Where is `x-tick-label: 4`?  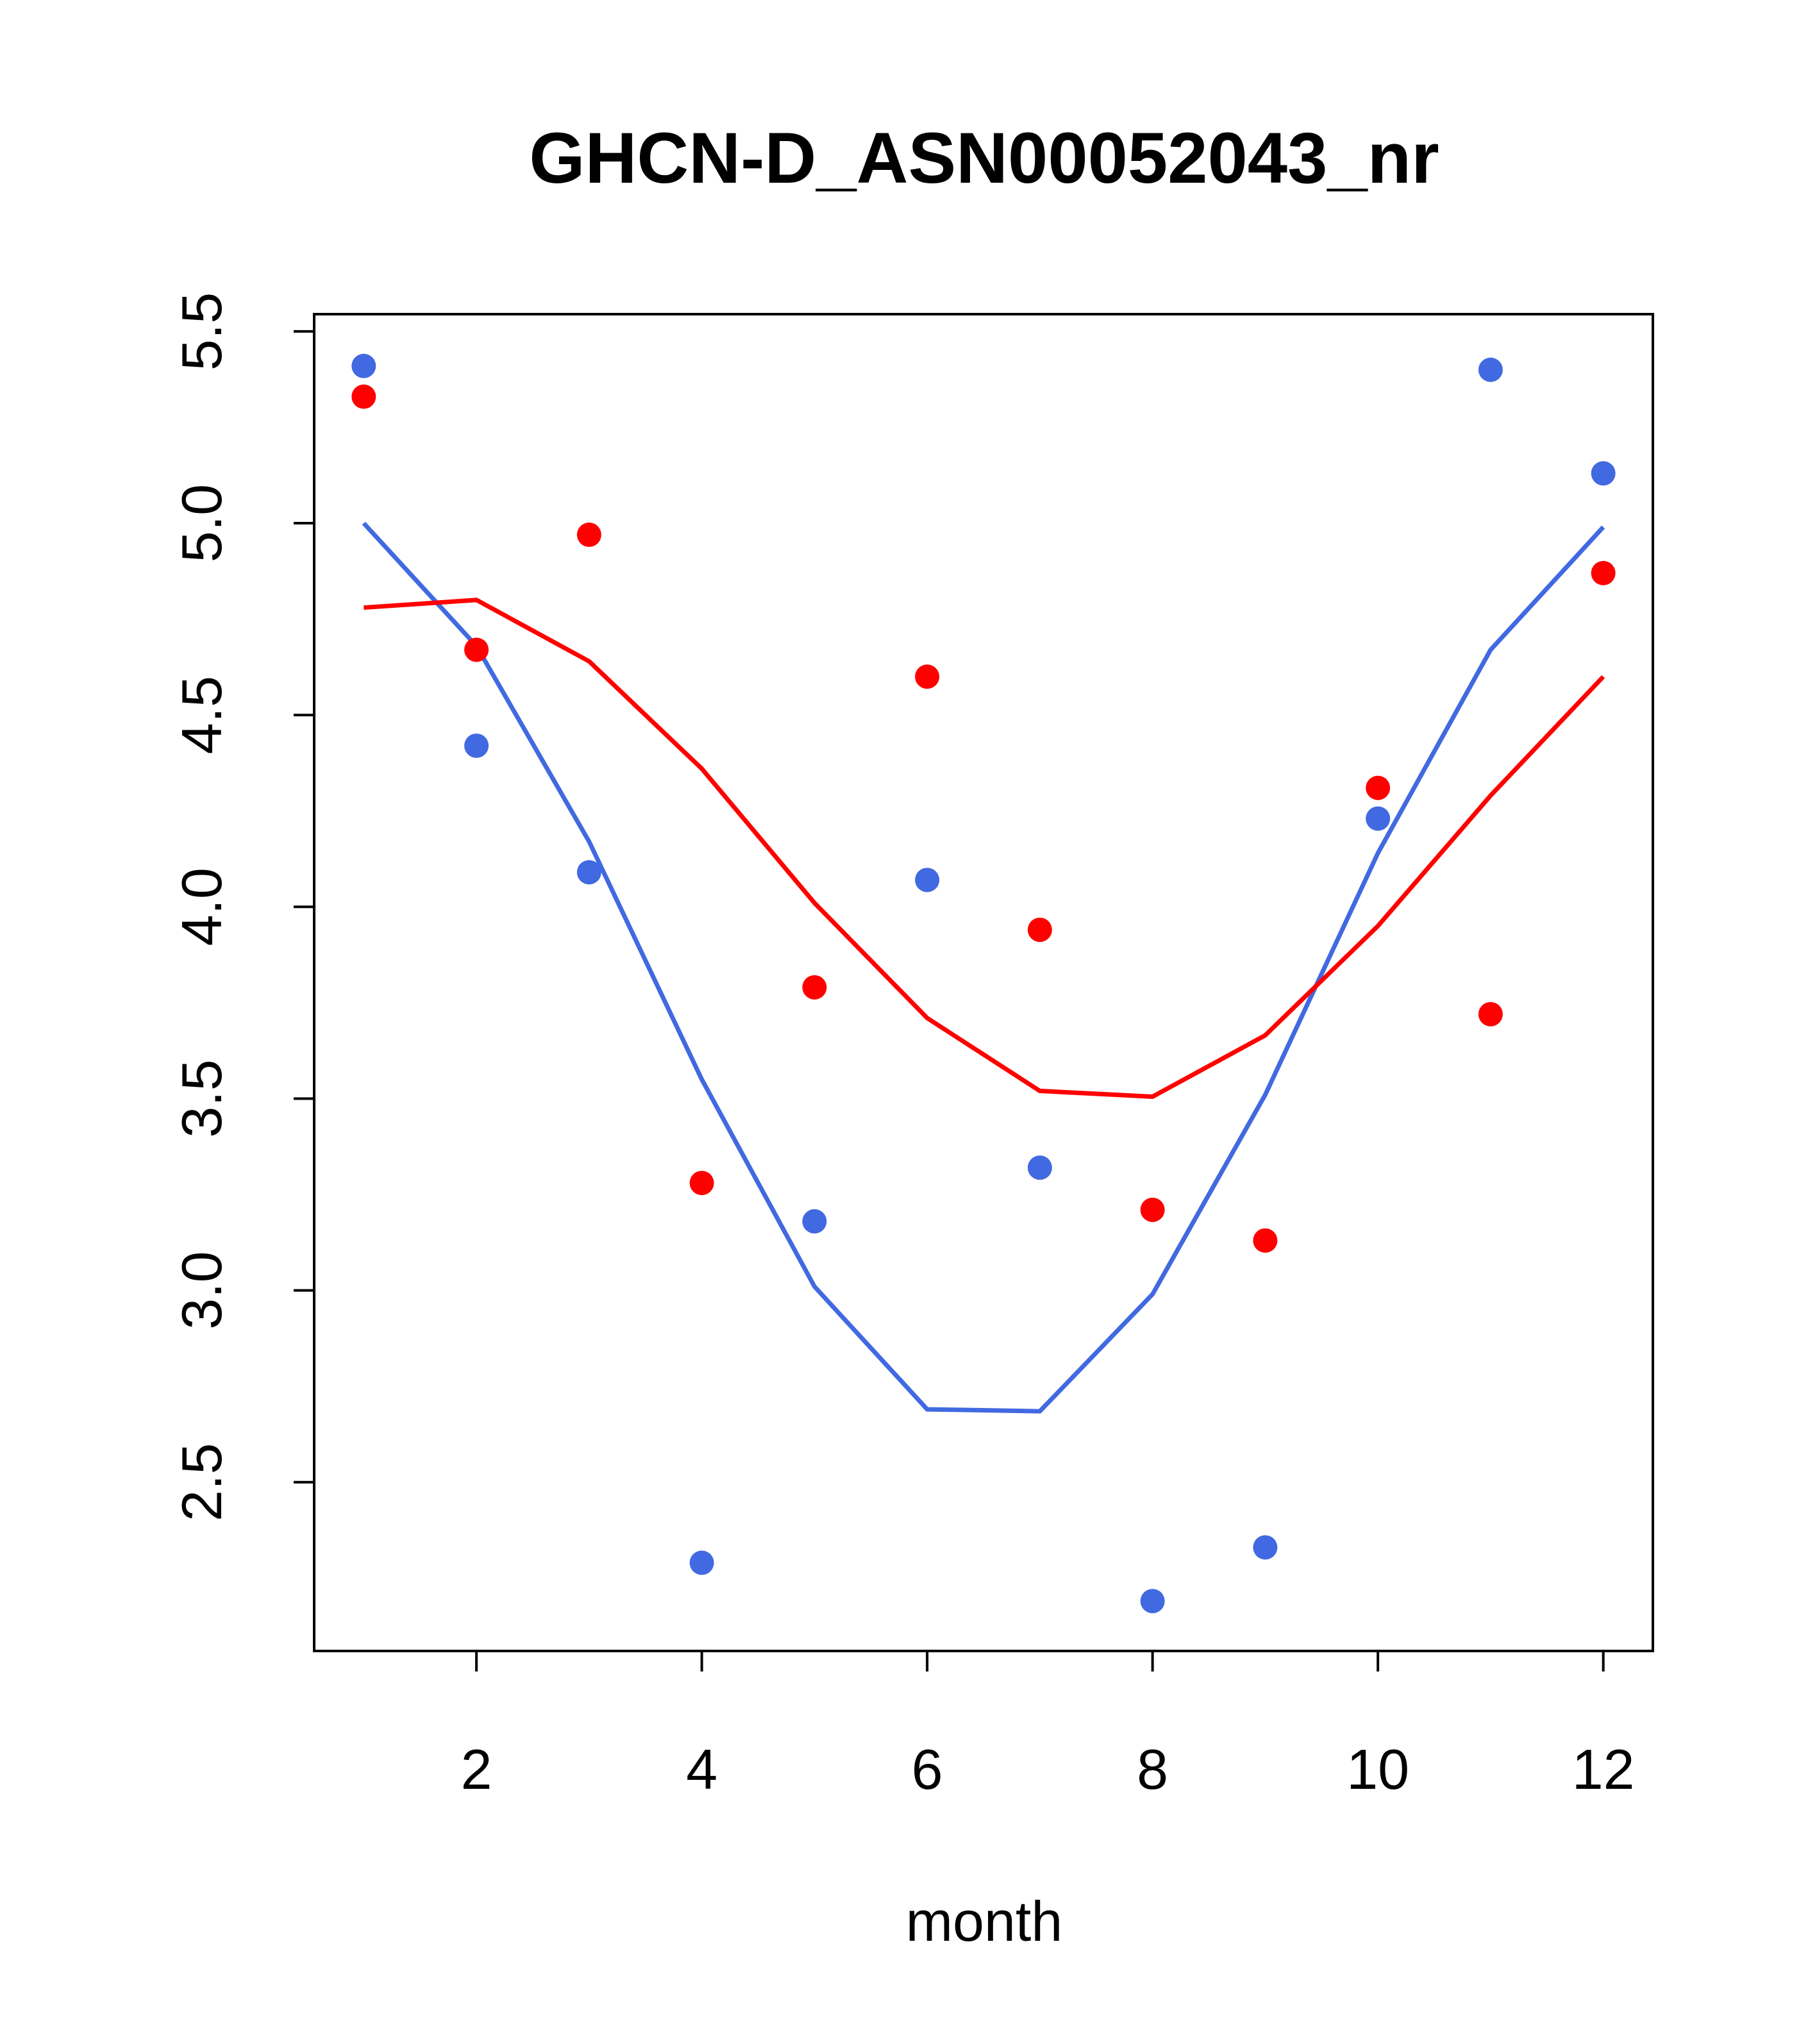 x-tick-label: 4 is located at coordinates (701, 1769).